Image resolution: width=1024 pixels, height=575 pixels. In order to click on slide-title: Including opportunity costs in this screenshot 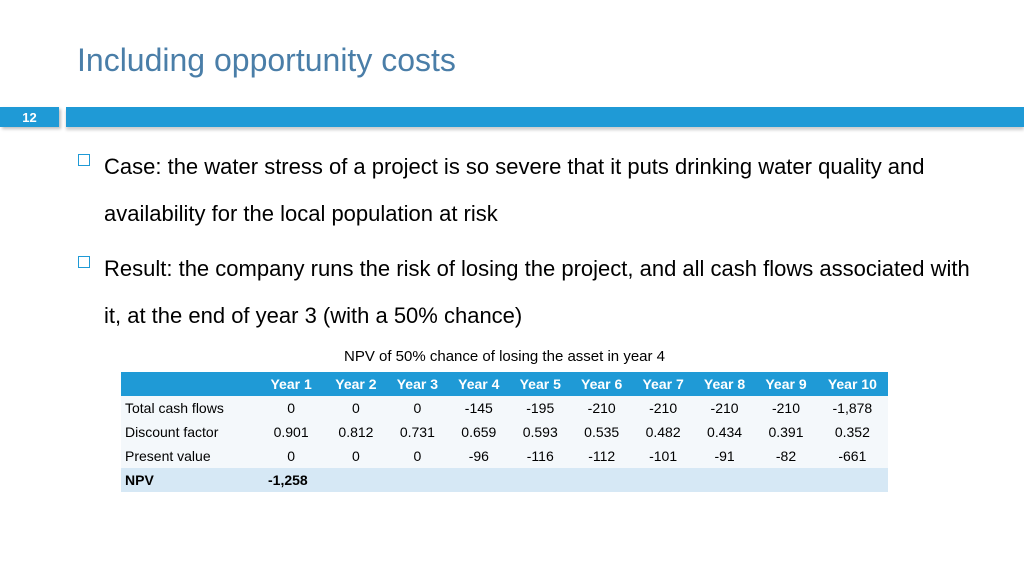, I will do `click(266, 60)`.